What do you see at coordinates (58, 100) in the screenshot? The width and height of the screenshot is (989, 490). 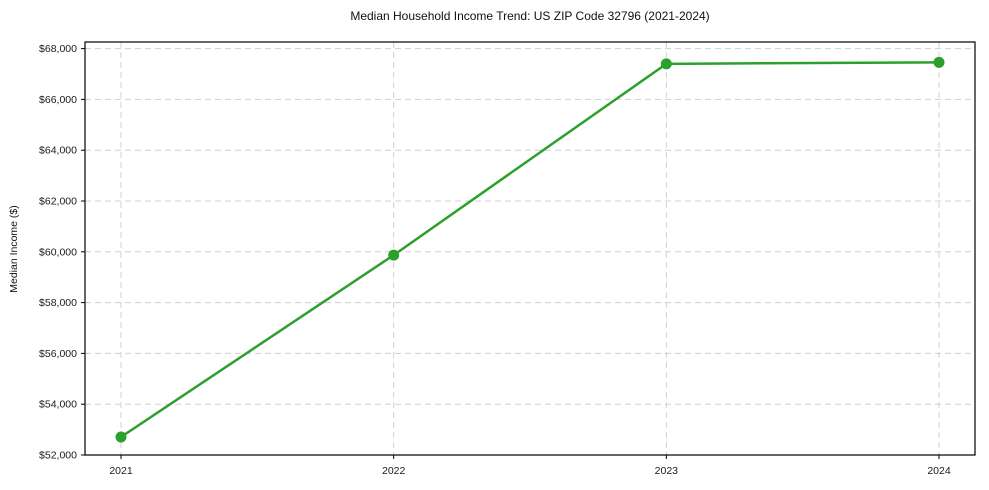 I see `y-tick-label: $66,000` at bounding box center [58, 100].